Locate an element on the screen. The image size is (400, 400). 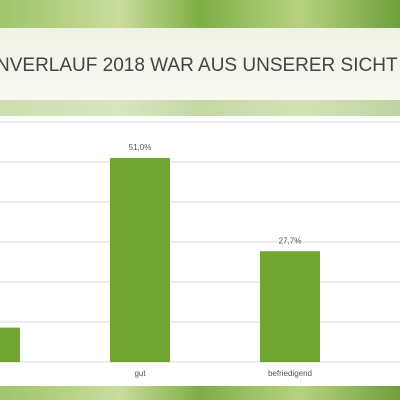
chart-title: NVERLAUF 2018 WAR AUS UNSERER SICHT is located at coordinates (199, 65).